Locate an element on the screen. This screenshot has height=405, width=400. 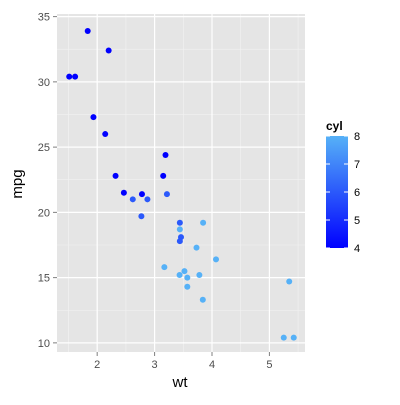
x-axis-tick-labels: 2 3 4 5 is located at coordinates (183, 365).